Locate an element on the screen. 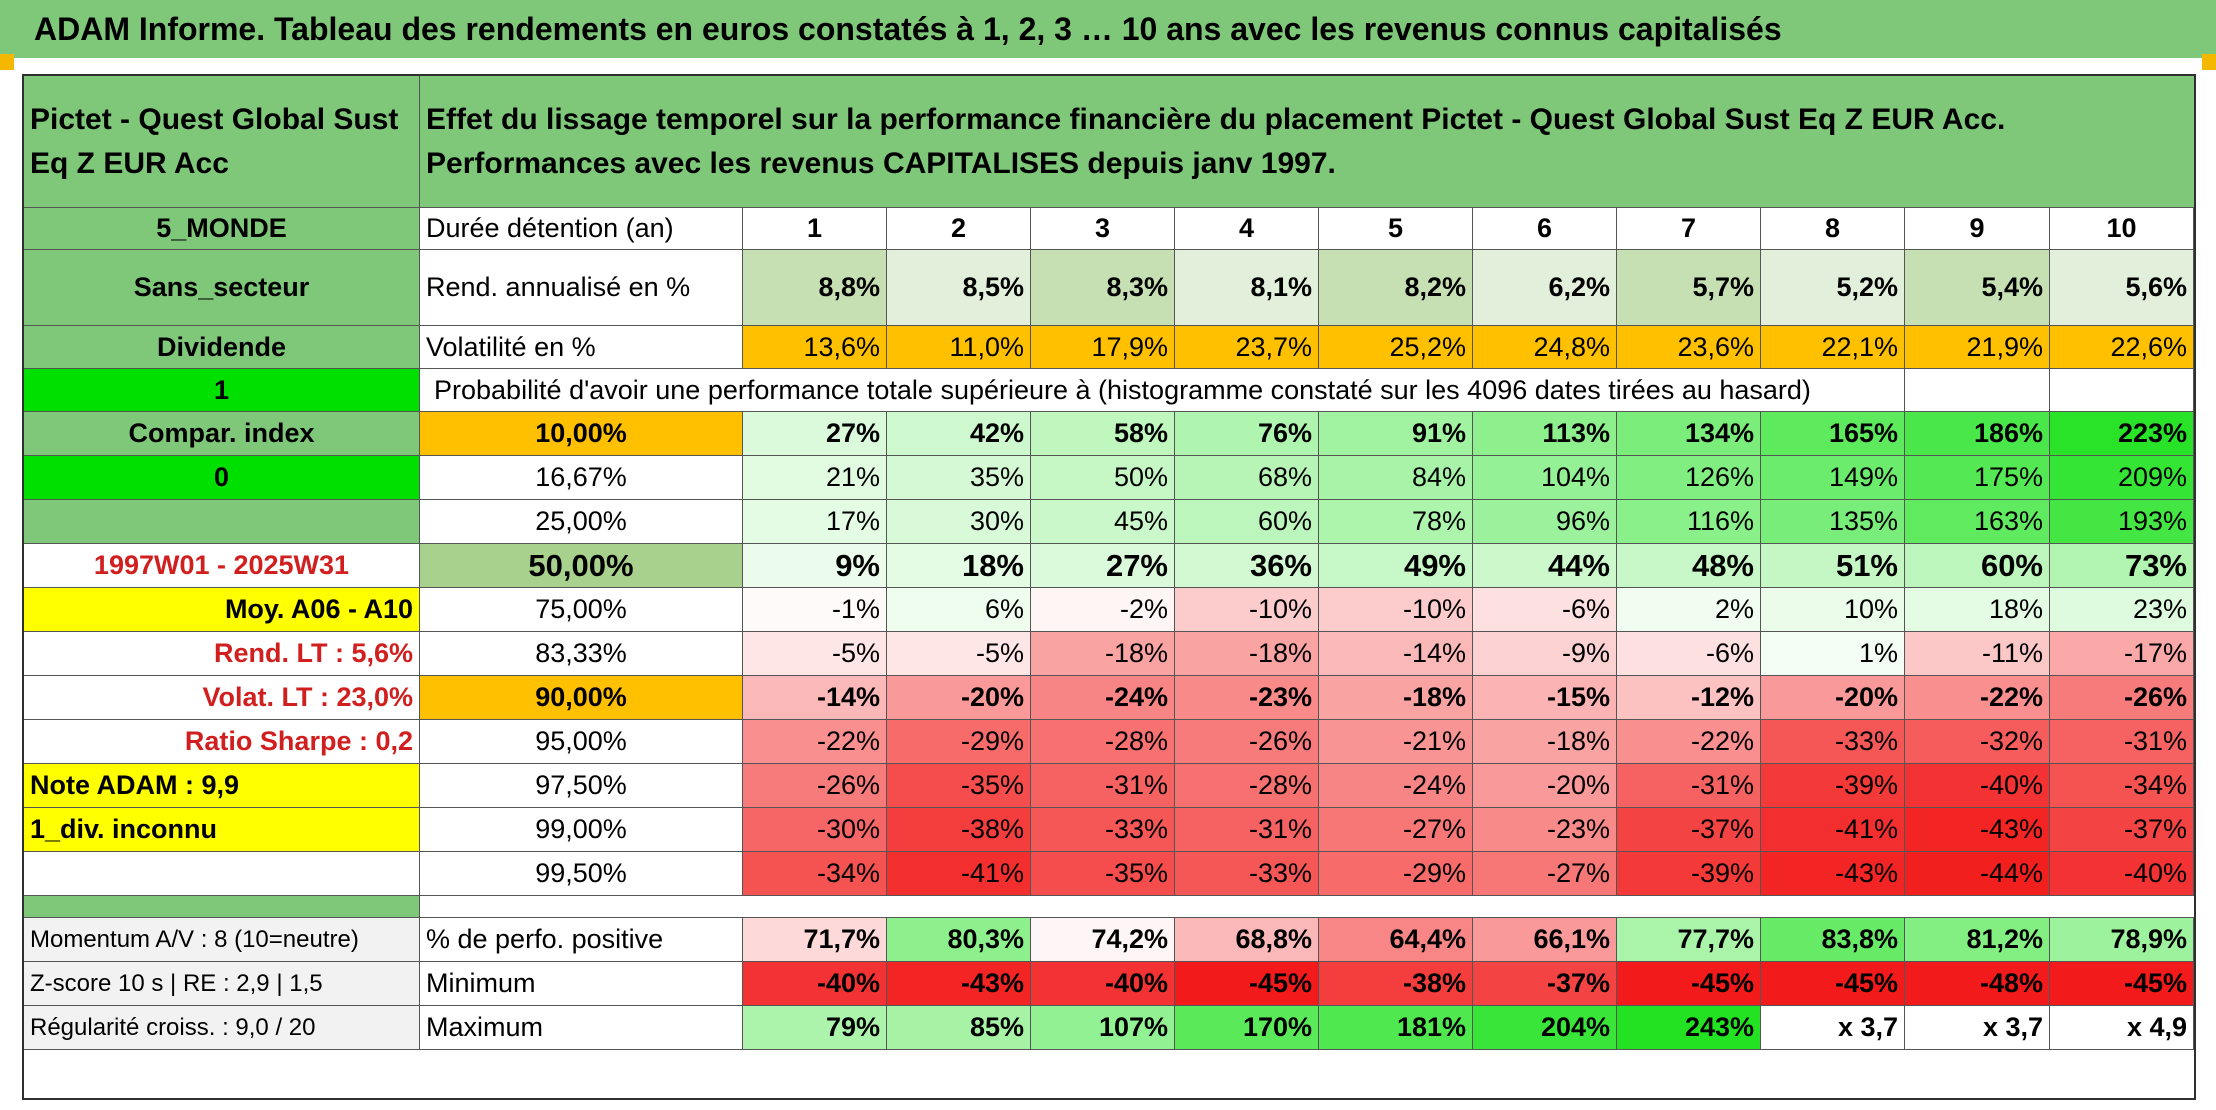 This screenshot has height=1110, width=2216. percentile-value: 84% is located at coordinates (1396, 478).